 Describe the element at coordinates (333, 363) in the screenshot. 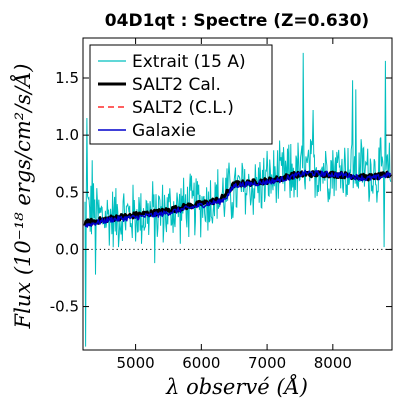

I see `x-tick-label: 8000` at that location.